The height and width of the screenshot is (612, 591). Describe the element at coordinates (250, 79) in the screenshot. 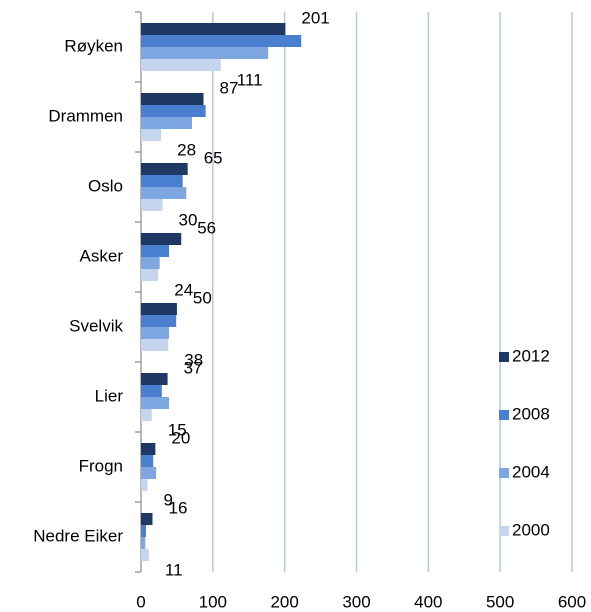

I see `data-label: 111` at that location.